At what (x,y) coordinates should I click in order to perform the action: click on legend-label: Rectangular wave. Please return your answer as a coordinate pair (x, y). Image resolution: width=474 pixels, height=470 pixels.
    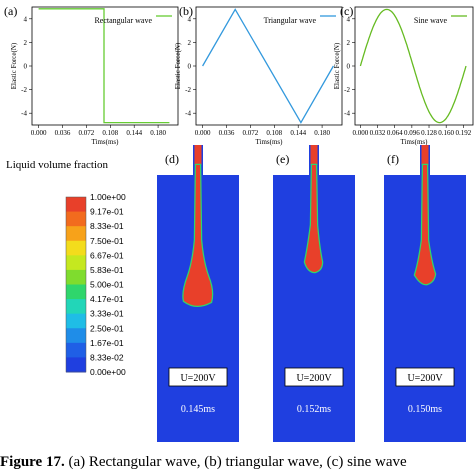
    Looking at the image, I should click on (123, 20).